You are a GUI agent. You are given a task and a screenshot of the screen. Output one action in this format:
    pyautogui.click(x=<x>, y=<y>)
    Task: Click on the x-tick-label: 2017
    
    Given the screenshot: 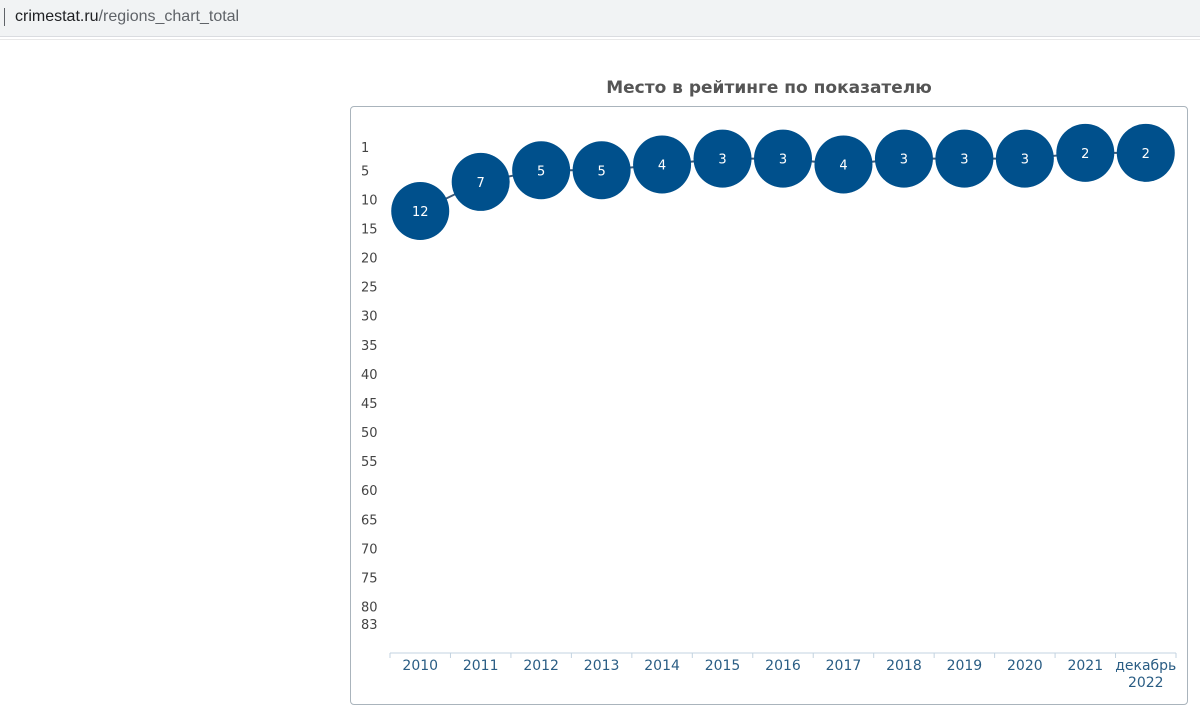 What is the action you would take?
    pyautogui.click(x=844, y=666)
    